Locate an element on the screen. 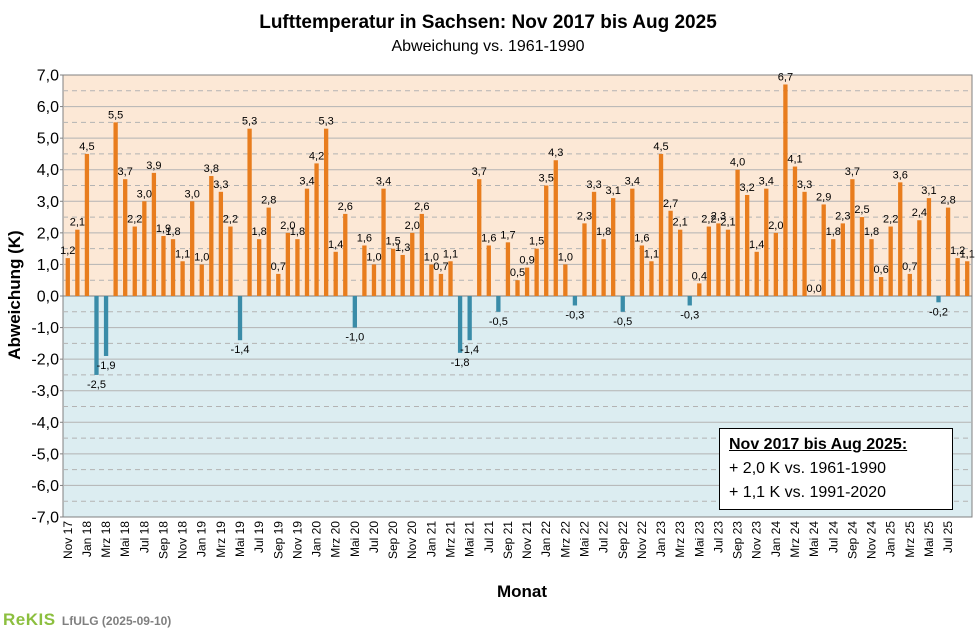  x-tick-label: Mai 25 is located at coordinates (929, 539).